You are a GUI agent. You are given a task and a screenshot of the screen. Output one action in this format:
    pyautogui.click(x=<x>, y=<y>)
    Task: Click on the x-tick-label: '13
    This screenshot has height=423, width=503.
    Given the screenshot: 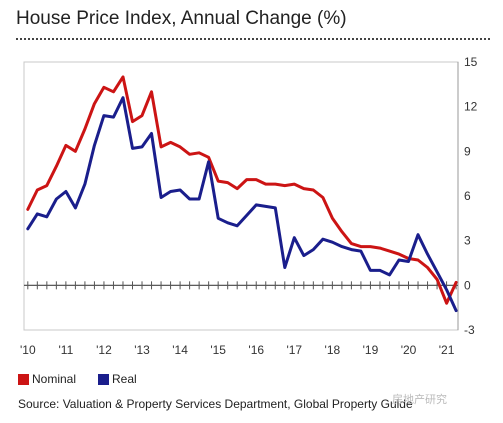 What is the action you would take?
    pyautogui.click(x=142, y=350)
    